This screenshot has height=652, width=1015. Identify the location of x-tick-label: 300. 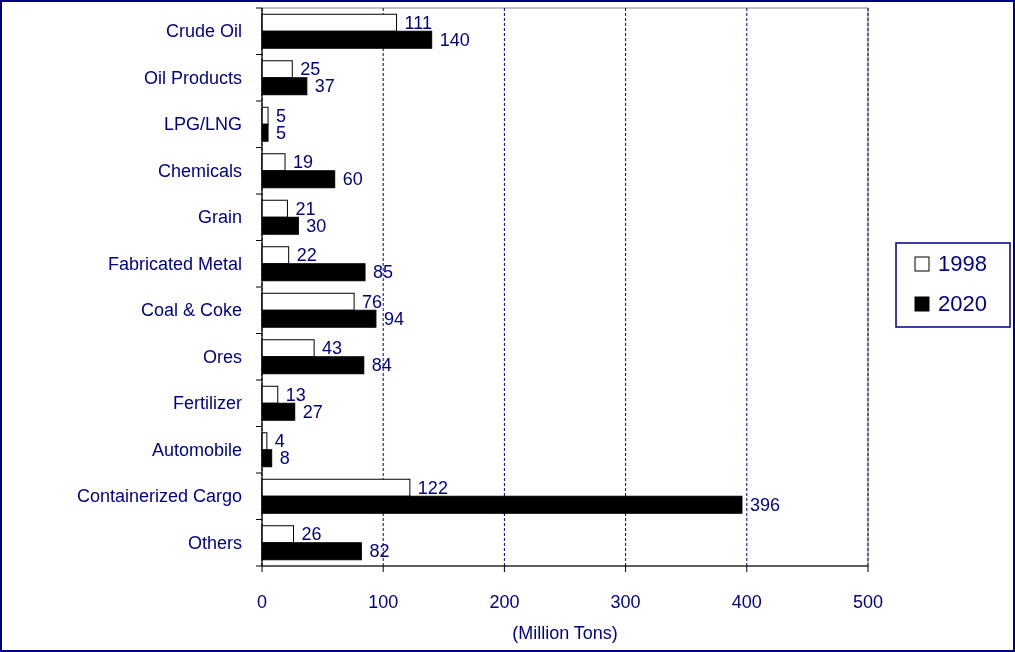
(625, 602).